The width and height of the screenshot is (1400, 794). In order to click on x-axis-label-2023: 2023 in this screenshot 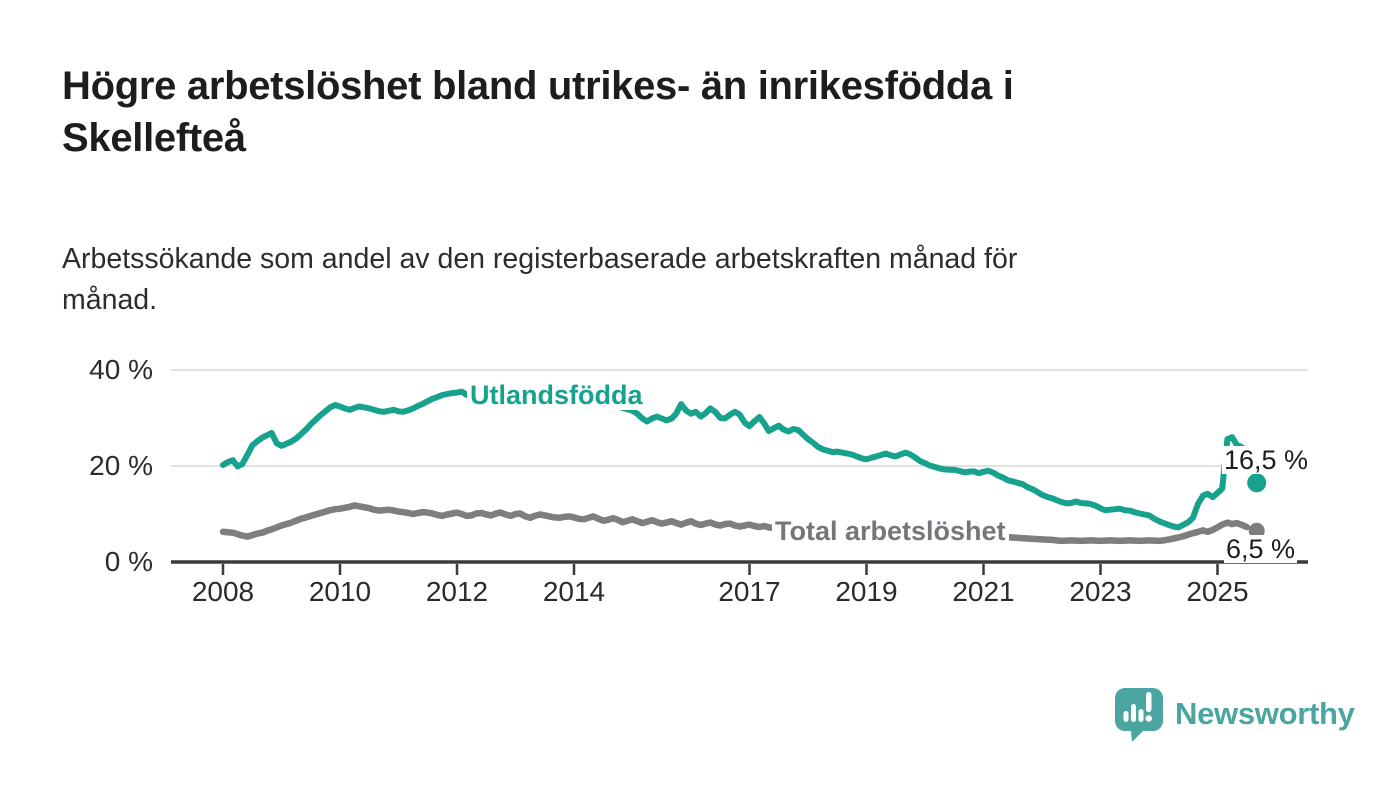, I will do `click(1100, 591)`.